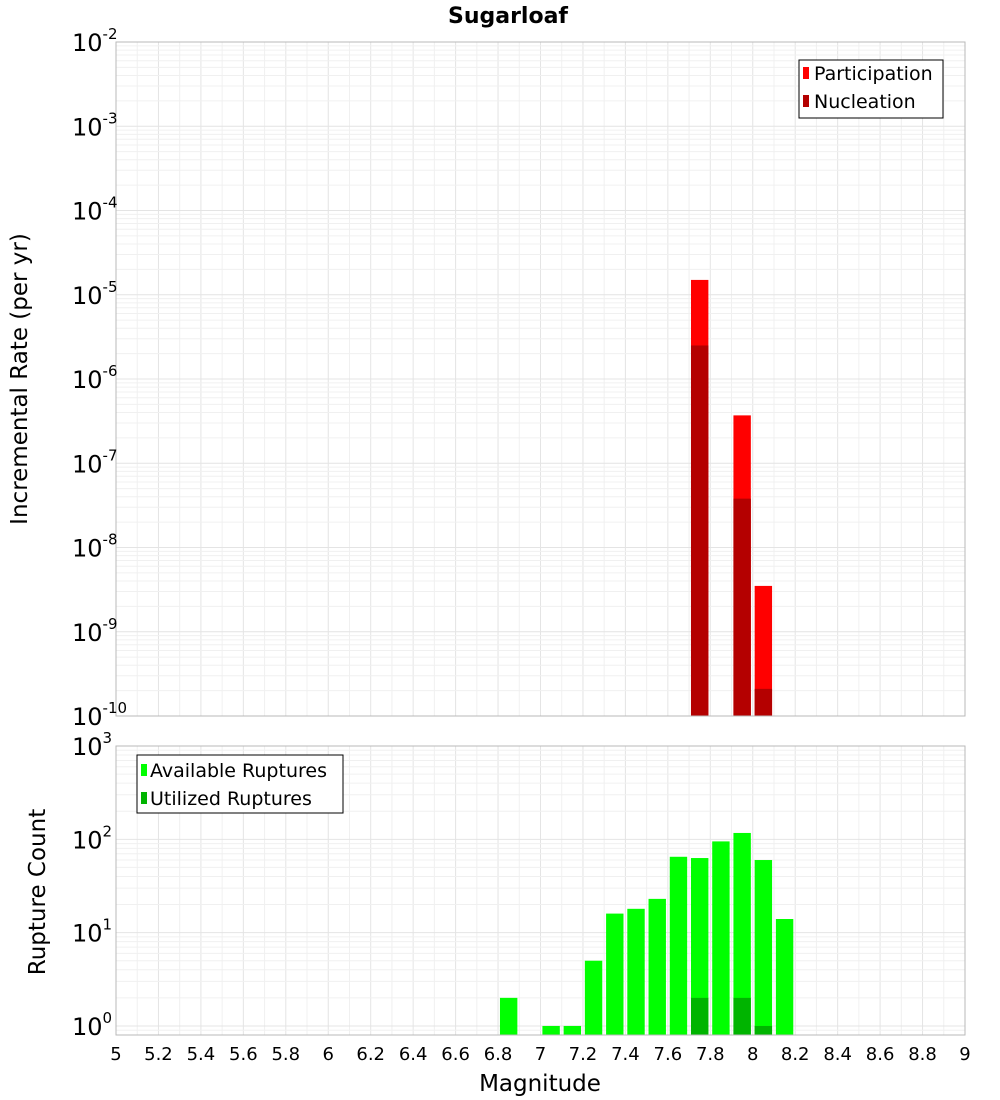  What do you see at coordinates (92, 932) in the screenshot?
I see `y-tick-label: 10¹` at bounding box center [92, 932].